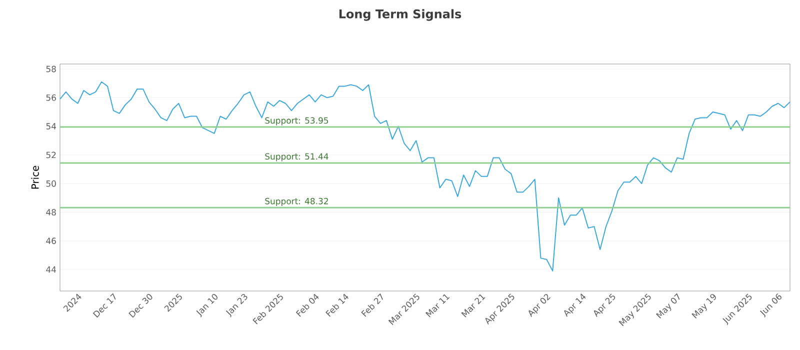  What do you see at coordinates (400, 15) in the screenshot?
I see `chart-title: Long Term Signals` at bounding box center [400, 15].